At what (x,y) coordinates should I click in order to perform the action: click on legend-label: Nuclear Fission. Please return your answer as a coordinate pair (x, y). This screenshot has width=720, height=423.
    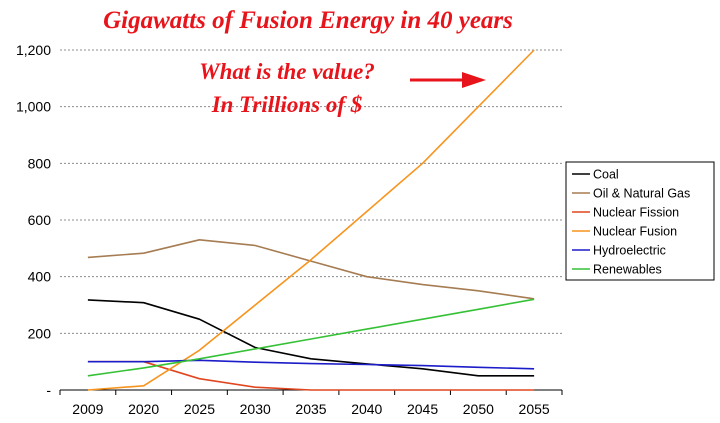
    Looking at the image, I should click on (636, 213).